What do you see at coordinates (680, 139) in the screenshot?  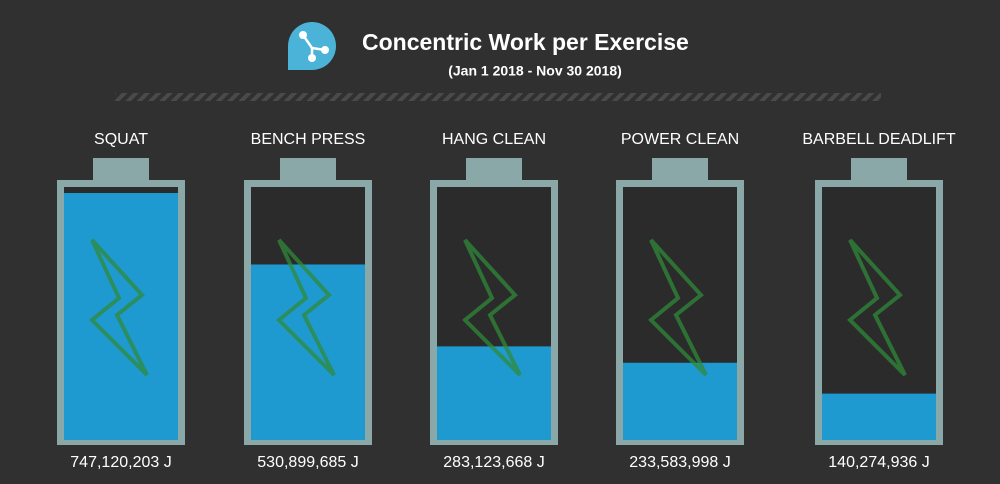 I see `category-label: POWER CLEAN` at bounding box center [680, 139].